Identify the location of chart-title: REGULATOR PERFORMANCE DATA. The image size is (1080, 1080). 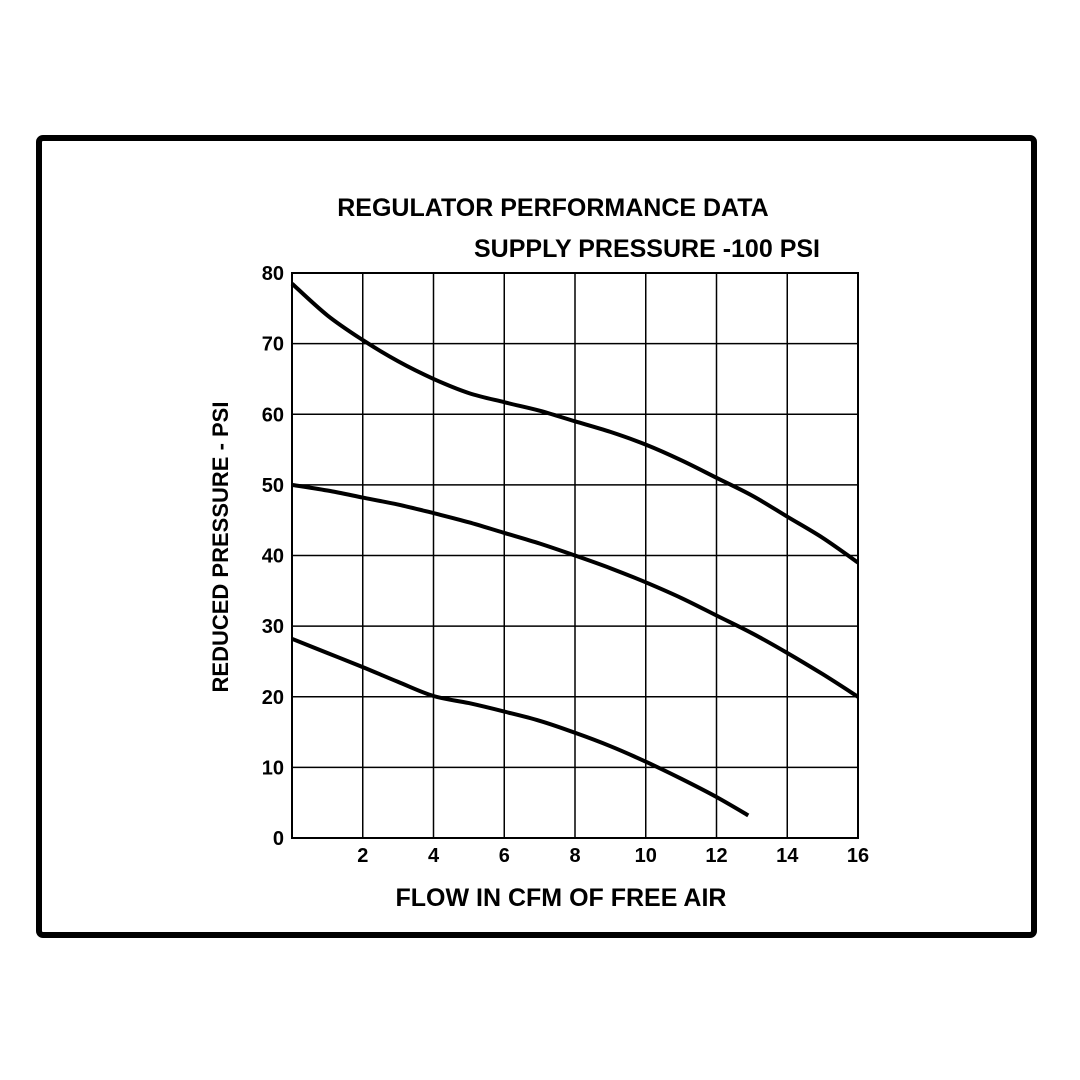
(552, 208).